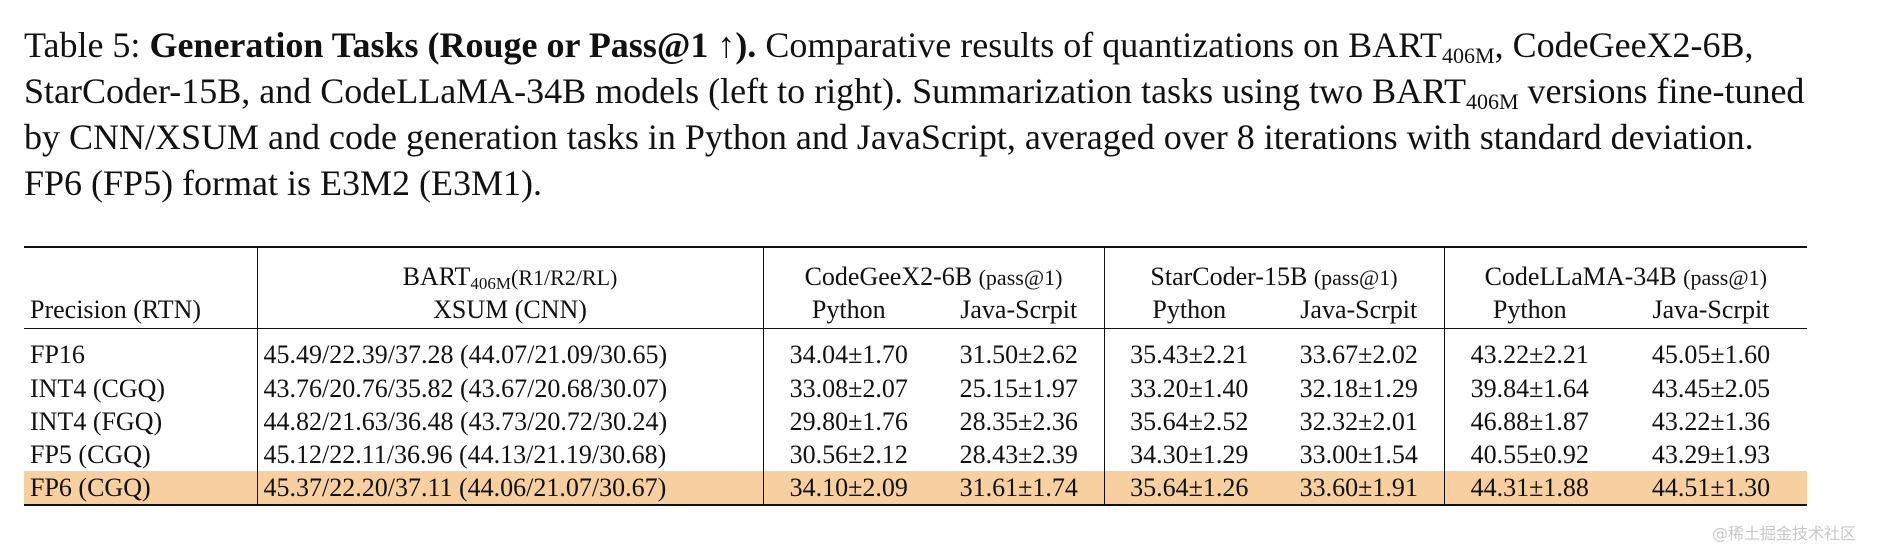  I want to click on header-starcoder-javascript: Java-Scrpit, so click(1359, 310).